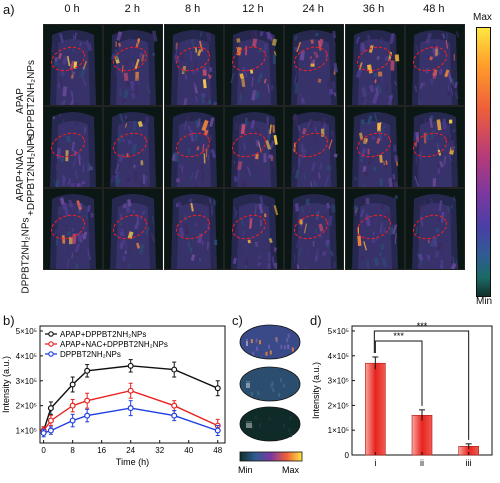  What do you see at coordinates (188, 450) in the screenshot?
I see `x-tick-label: 40` at bounding box center [188, 450].